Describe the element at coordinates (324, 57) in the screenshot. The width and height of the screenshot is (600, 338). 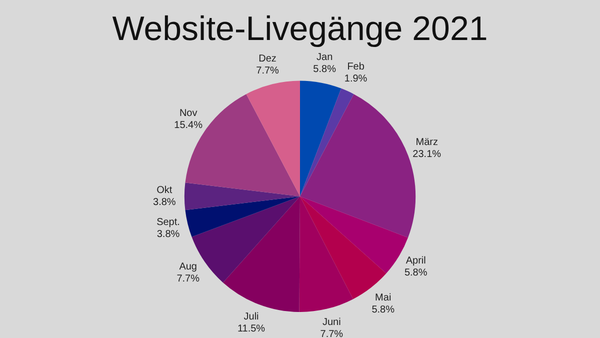
I see `slice-label: Jan` at that location.